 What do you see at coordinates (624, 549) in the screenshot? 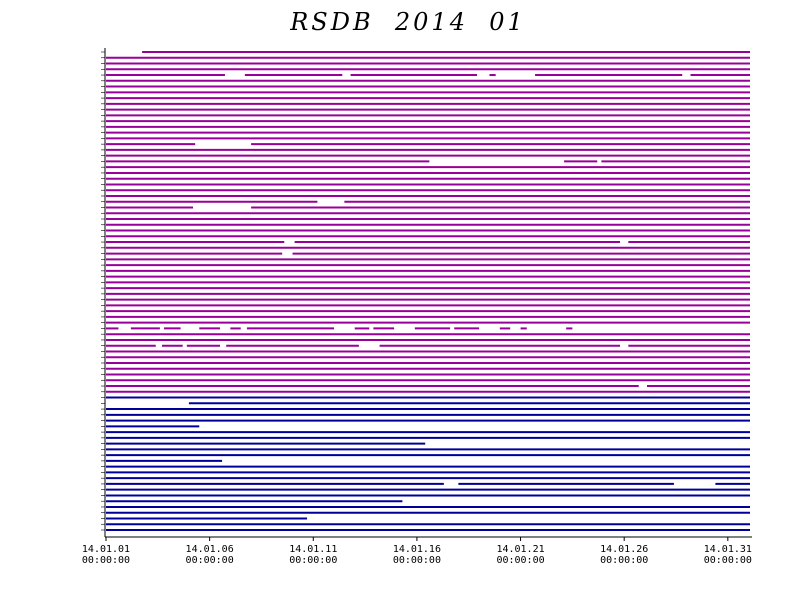
I see `x-tick-label-line: 14.01.26` at bounding box center [624, 549].